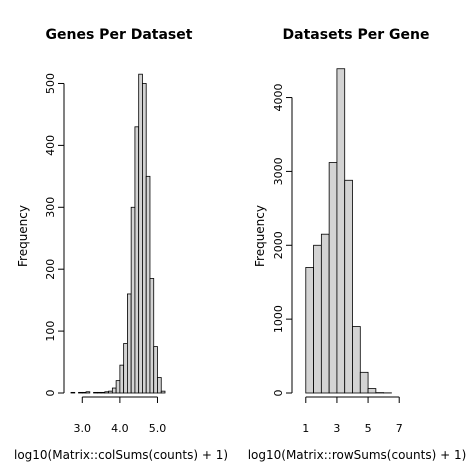  Describe the element at coordinates (278, 245) in the screenshot. I see `y-tick-label: 2000` at that location.